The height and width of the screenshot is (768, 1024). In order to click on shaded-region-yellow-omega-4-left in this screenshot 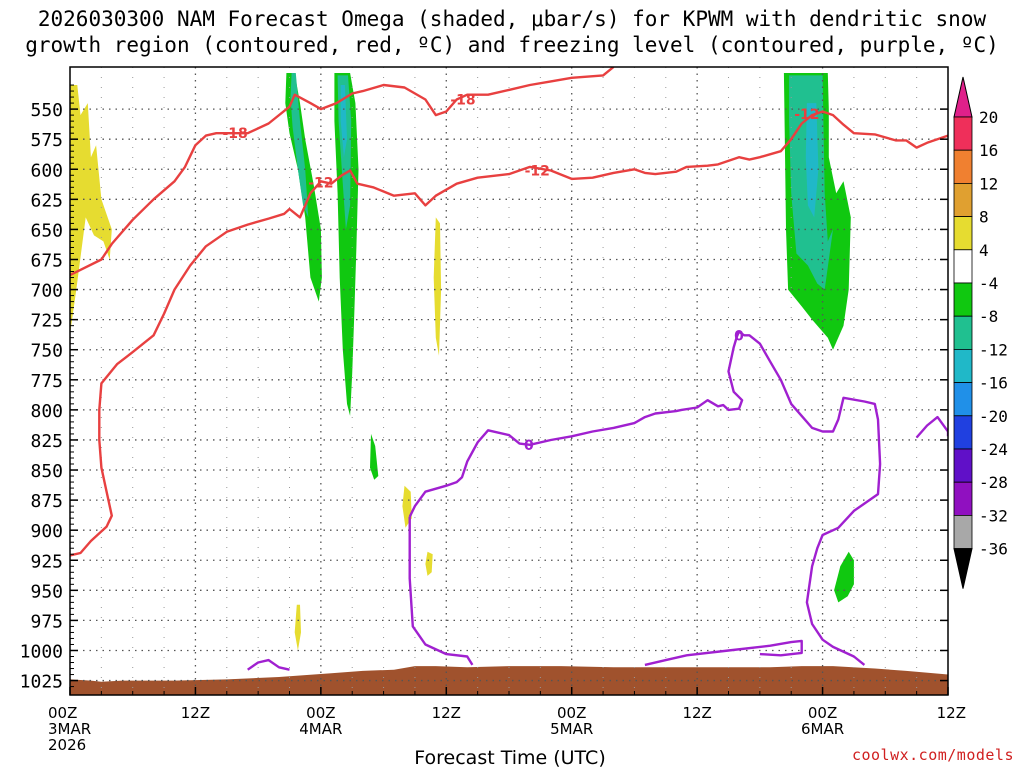, I will do `click(91, 210)`.